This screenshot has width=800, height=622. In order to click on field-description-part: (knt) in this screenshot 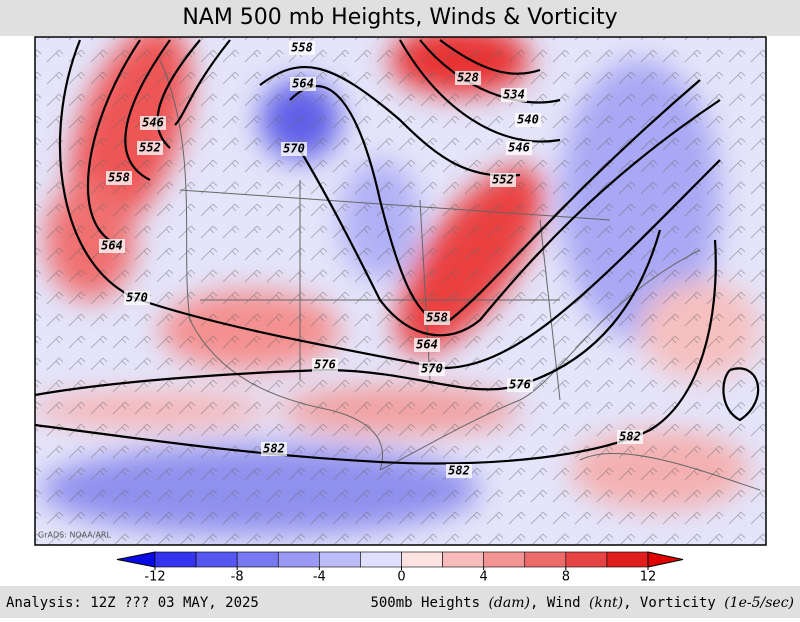, I will do `click(606, 603)`.